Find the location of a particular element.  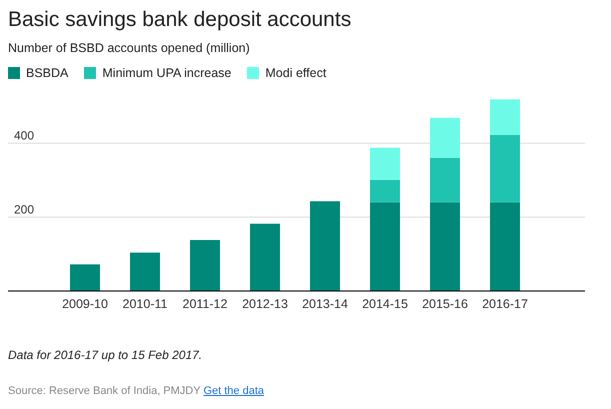

text: Data for 2016-17 up to 15 Feb 2017. is located at coordinates (105, 355).